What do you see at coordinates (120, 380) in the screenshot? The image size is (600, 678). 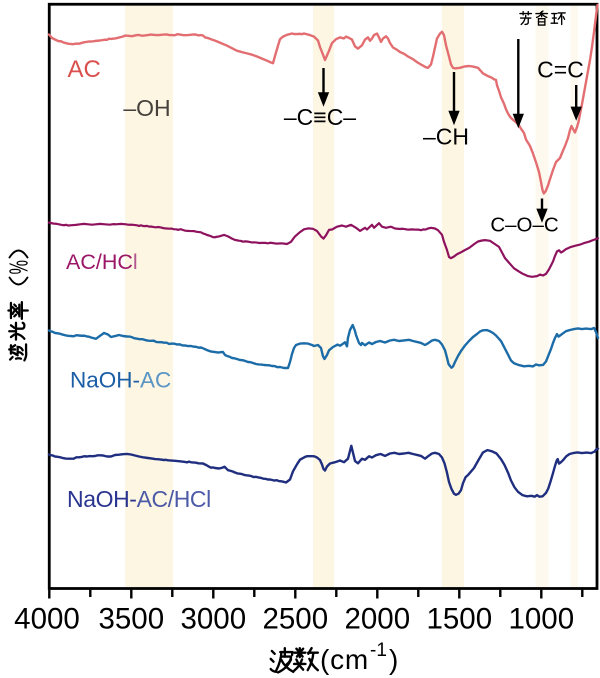 I see `svg-text: NaOH-AC` at bounding box center [120, 380].